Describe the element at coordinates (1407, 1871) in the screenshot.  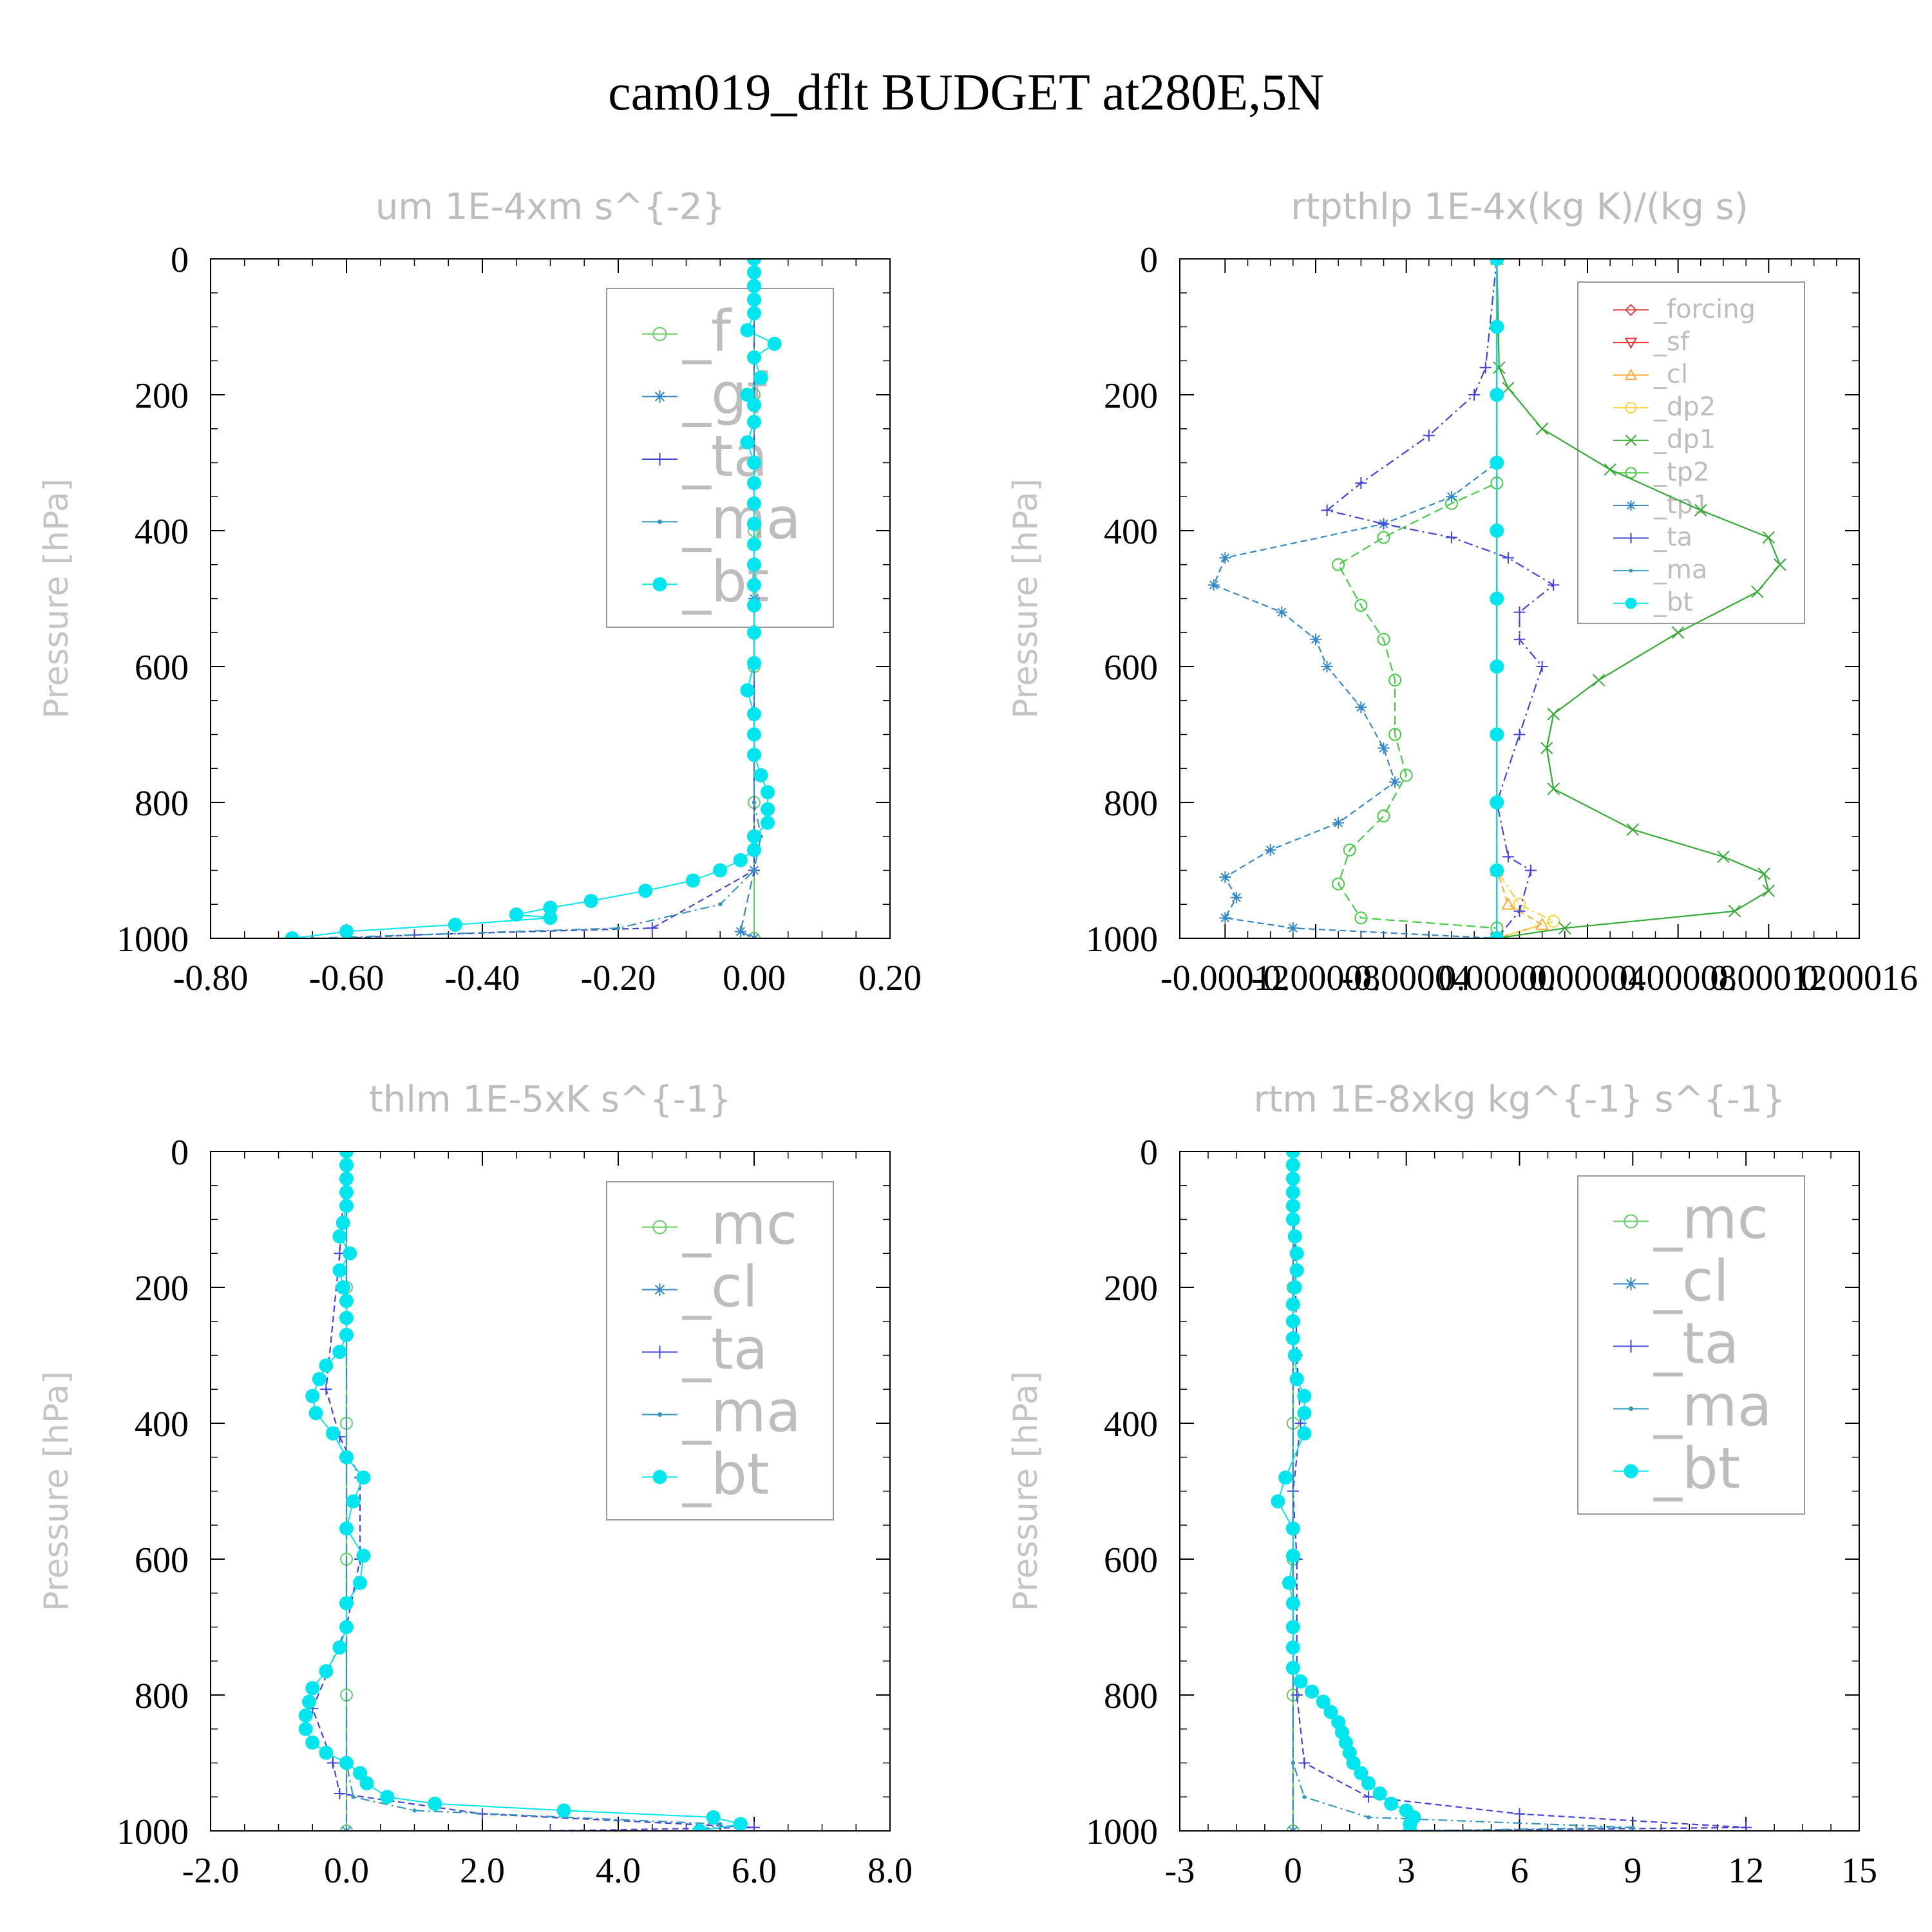
I see `x-tick-label: 3` at that location.